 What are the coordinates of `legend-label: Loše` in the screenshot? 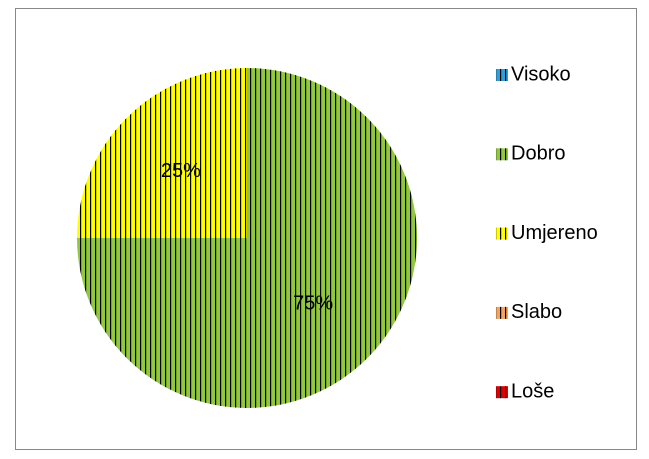 It's located at (532, 391).